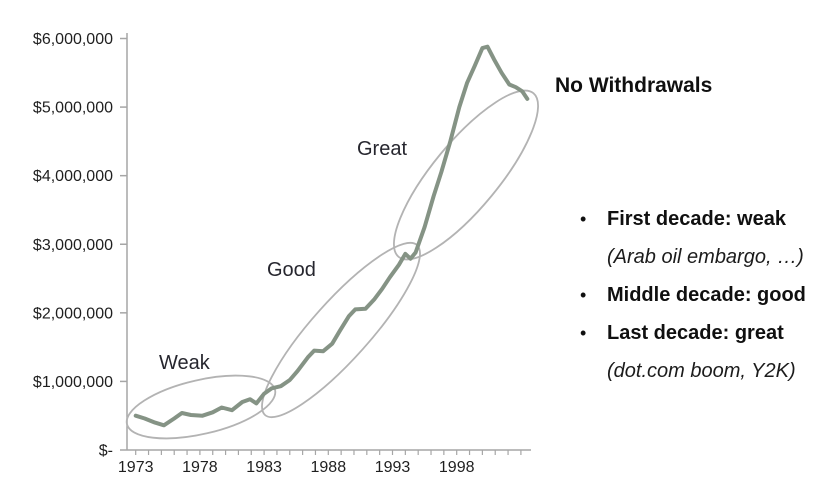 This screenshot has height=485, width=829. I want to click on bullet-item-middle-decade: • Middle decade: good, so click(704, 295).